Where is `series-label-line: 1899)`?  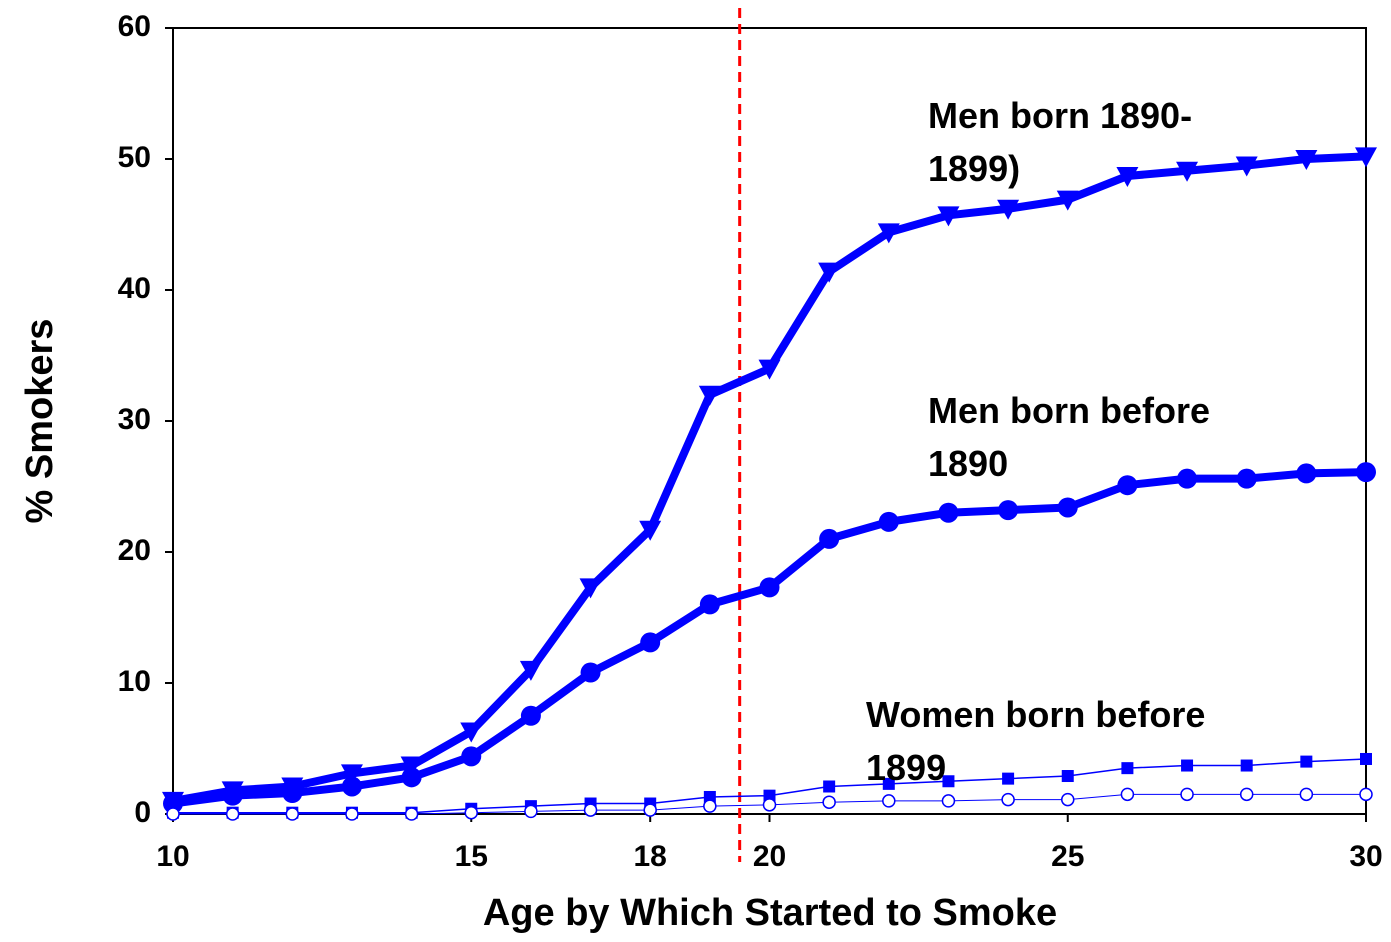
series-label-line: 1899) is located at coordinates (974, 168).